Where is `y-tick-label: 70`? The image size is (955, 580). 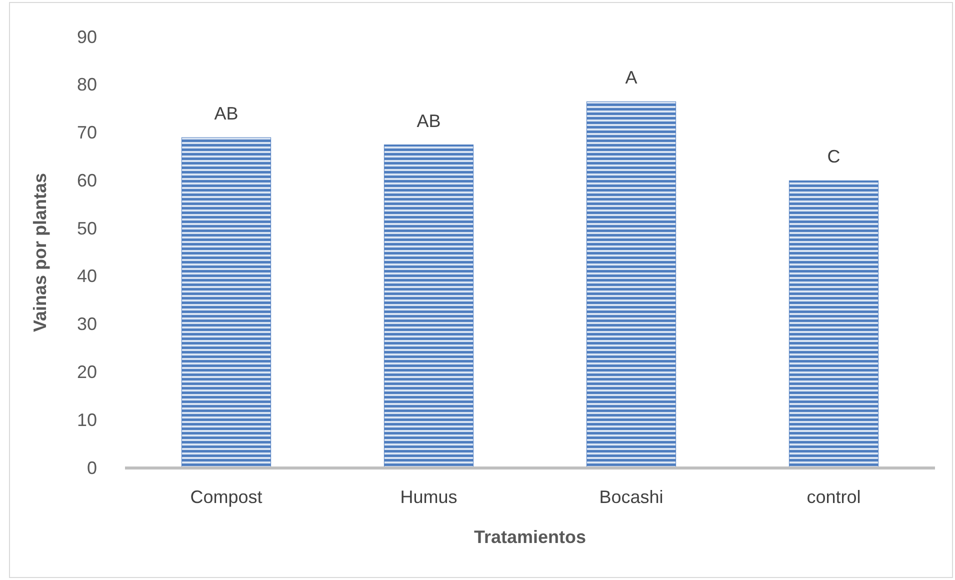
y-tick-label: 70 is located at coordinates (86, 132).